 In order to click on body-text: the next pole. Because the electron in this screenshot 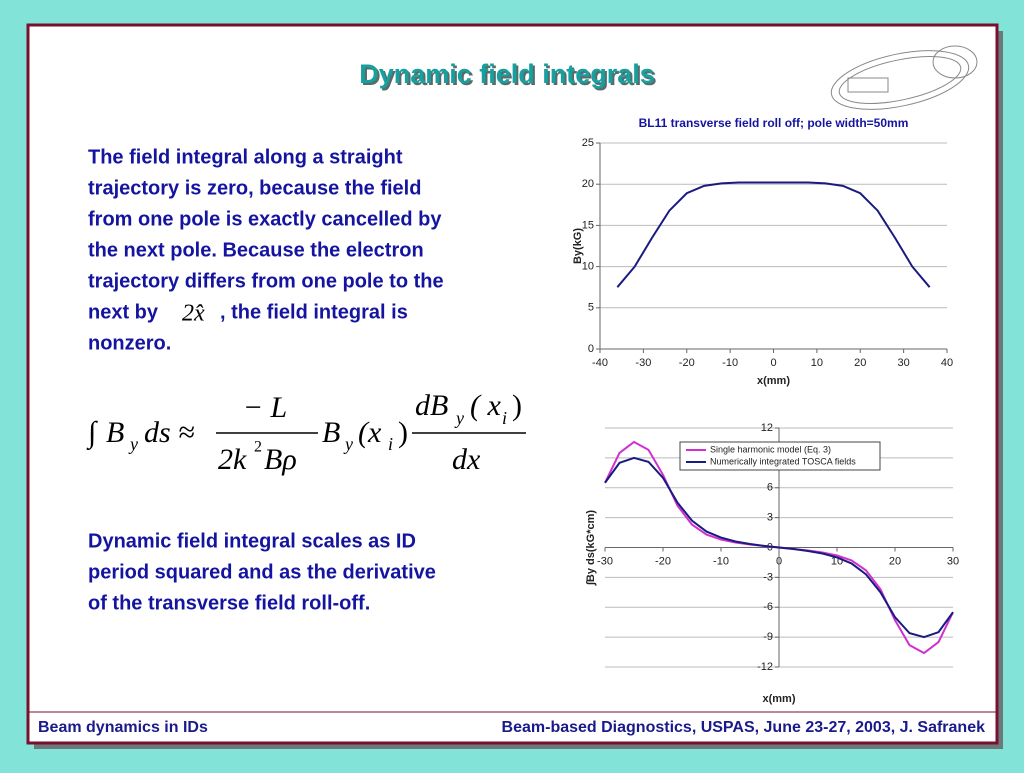, I will do `click(256, 250)`.